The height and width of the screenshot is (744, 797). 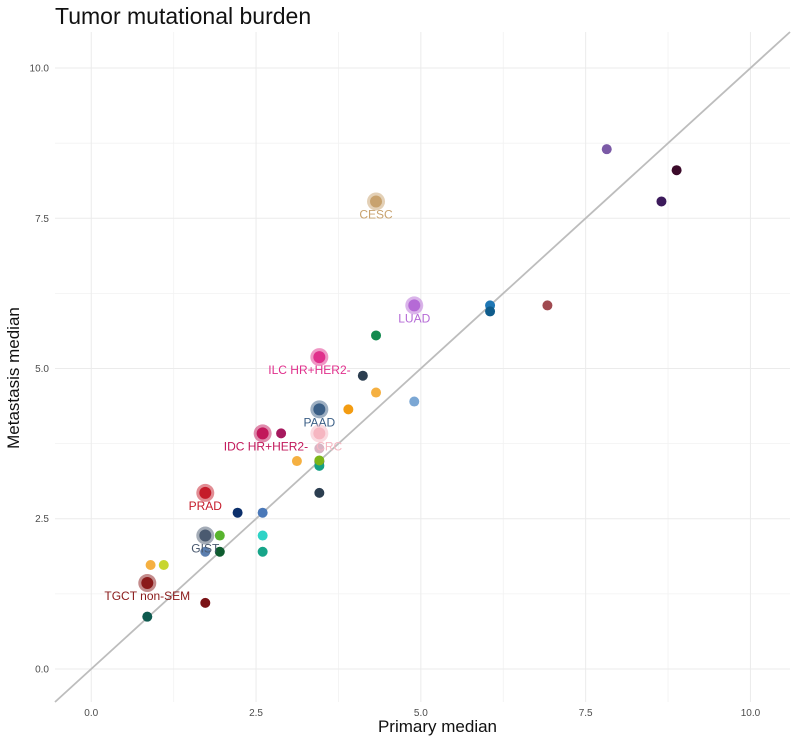 What do you see at coordinates (421, 713) in the screenshot?
I see `x-tick-label: 5.0` at bounding box center [421, 713].